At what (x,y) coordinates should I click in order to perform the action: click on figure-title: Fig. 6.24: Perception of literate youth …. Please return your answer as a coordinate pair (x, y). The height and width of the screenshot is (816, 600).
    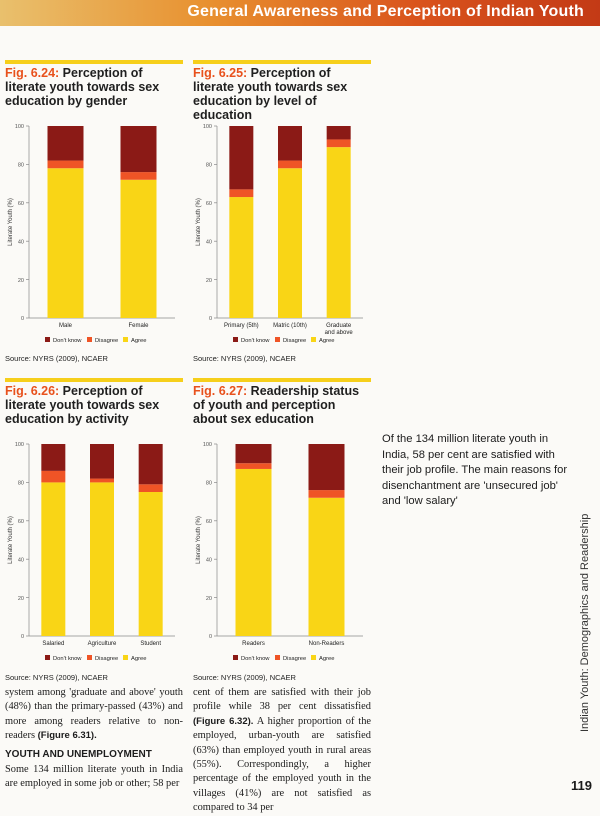
    Looking at the image, I should click on (94, 87).